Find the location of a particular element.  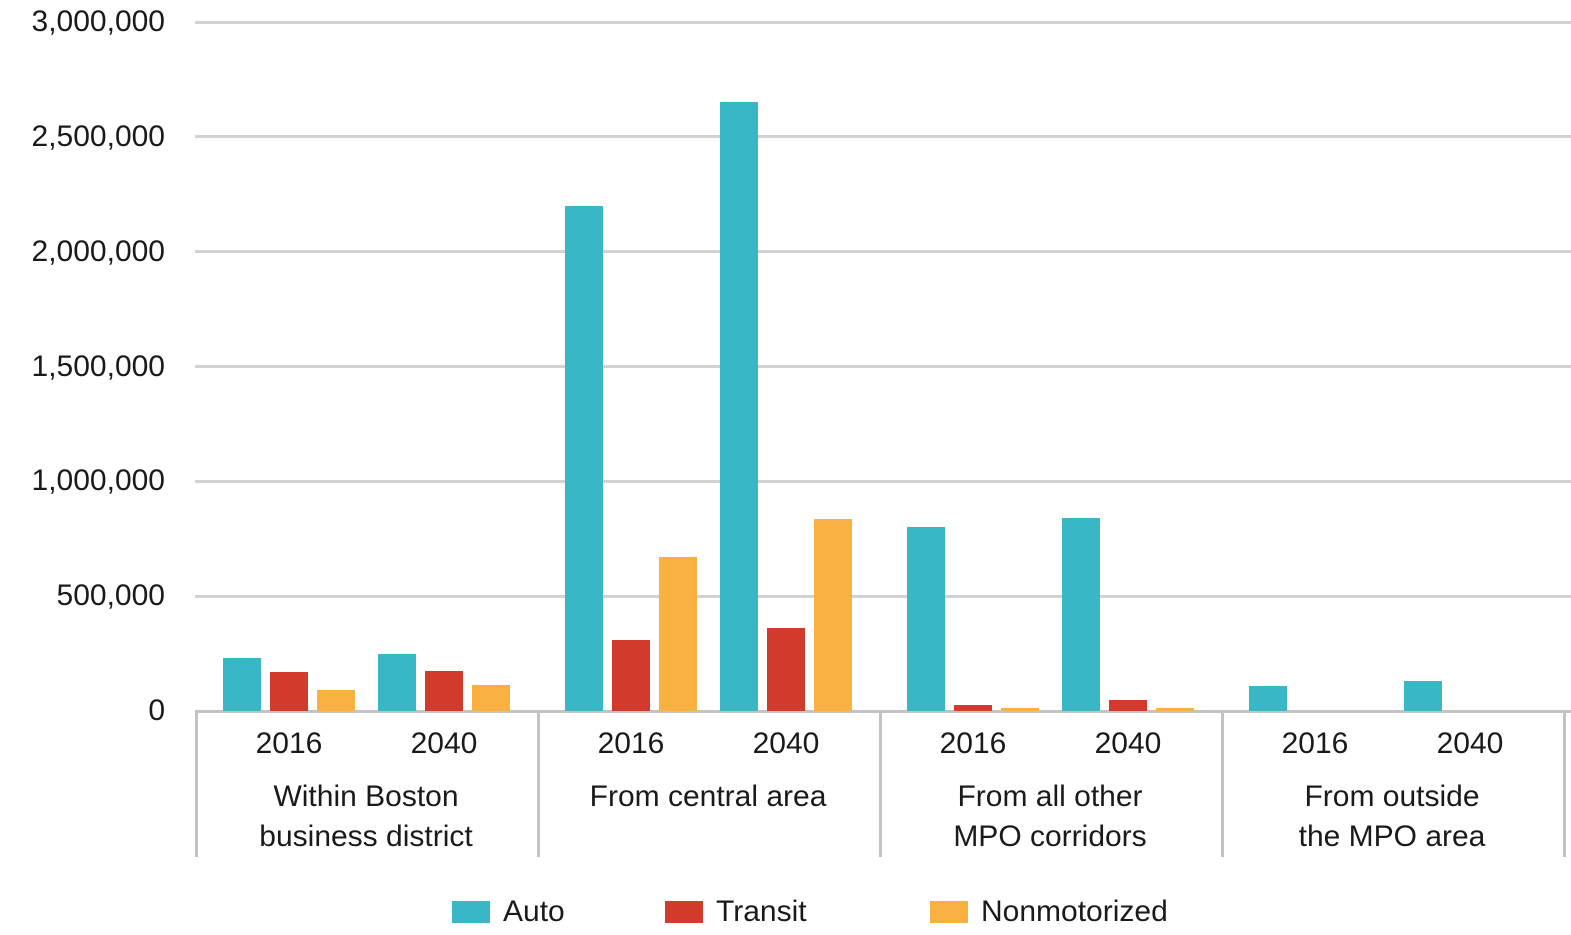

x-axis-group-label-line: Within Boston is located at coordinates (366, 796).